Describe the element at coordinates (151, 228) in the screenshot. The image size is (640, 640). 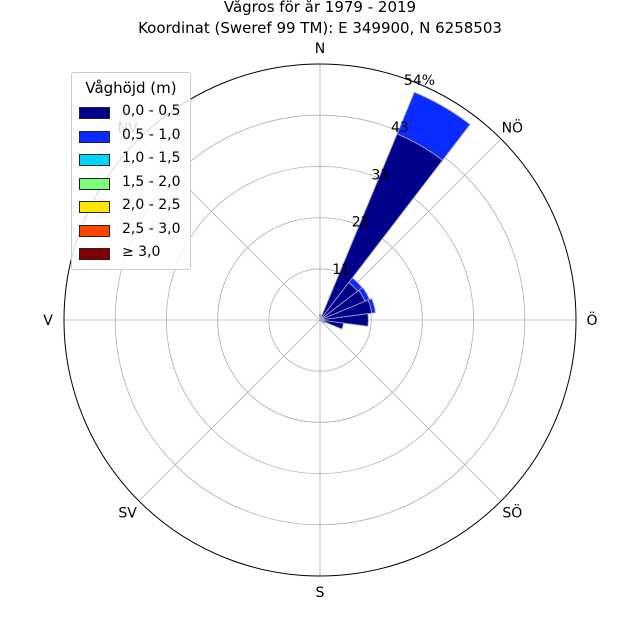
I see `legend-label: 2,5 - 3,0` at that location.